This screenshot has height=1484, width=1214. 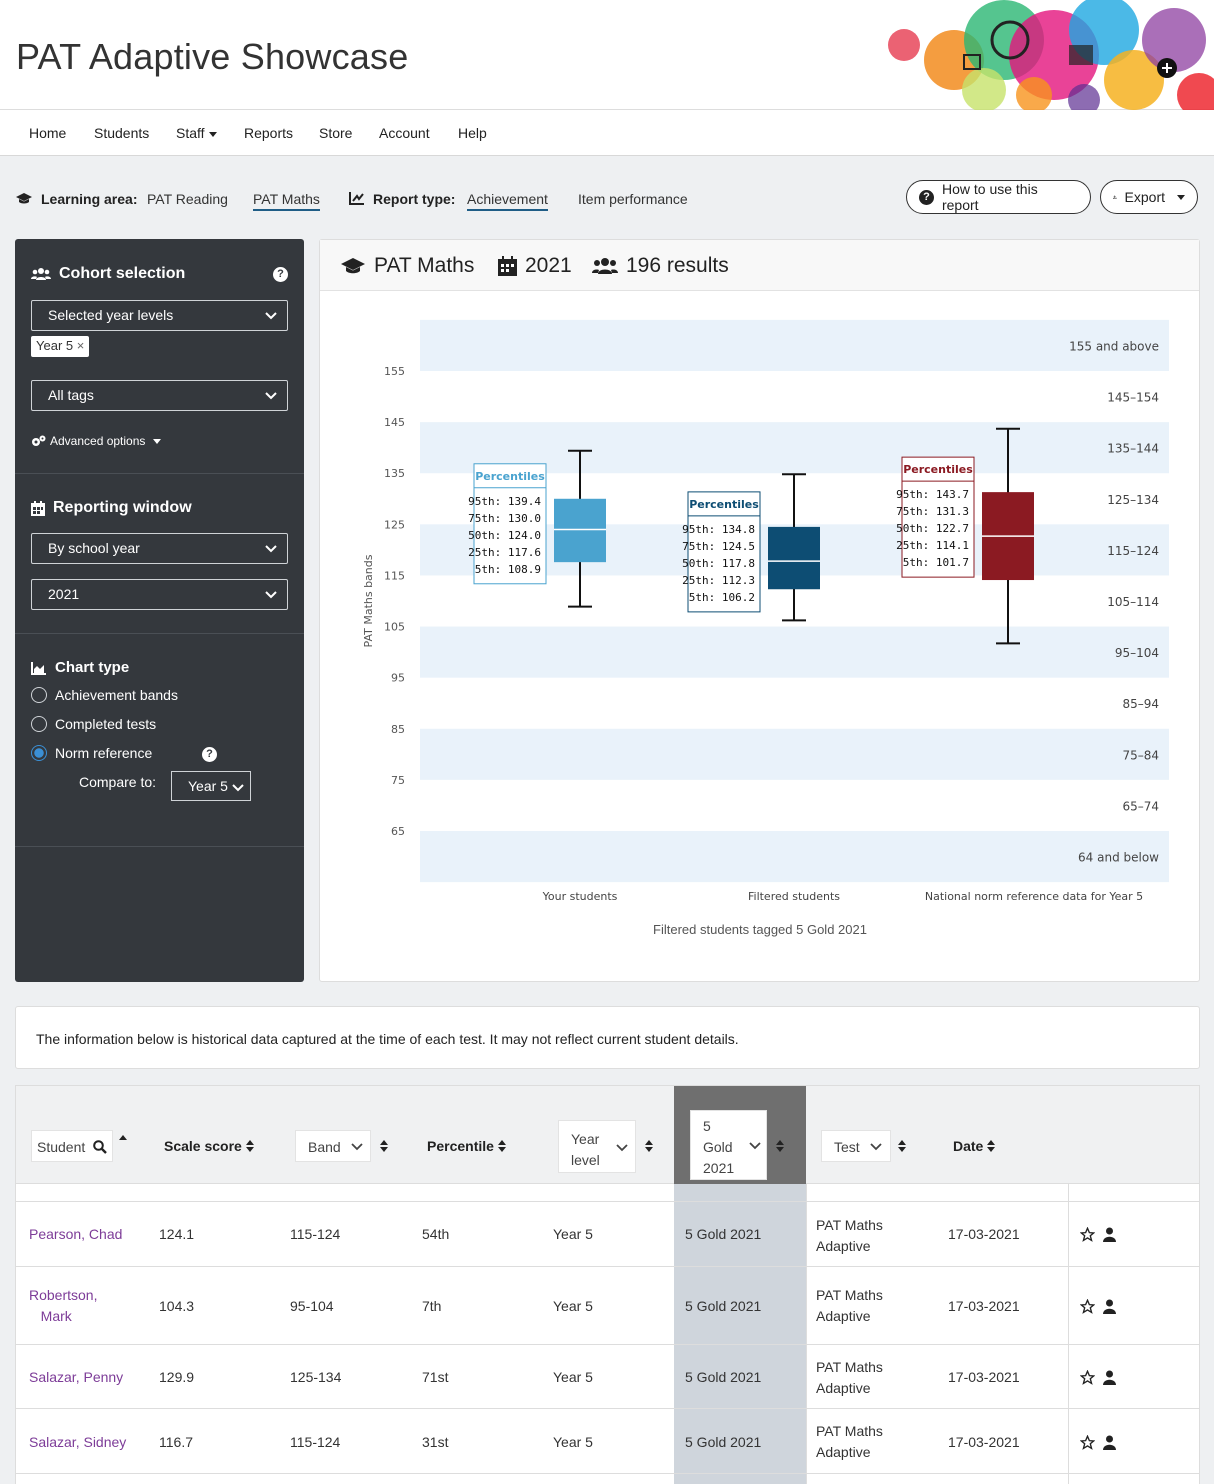 What do you see at coordinates (394, 473) in the screenshot?
I see `y-tick-label: 135` at bounding box center [394, 473].